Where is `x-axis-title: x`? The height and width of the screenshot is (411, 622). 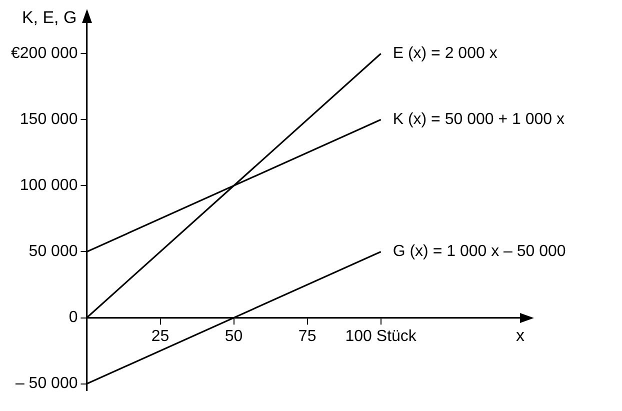
x-axis-title: x is located at coordinates (520, 335).